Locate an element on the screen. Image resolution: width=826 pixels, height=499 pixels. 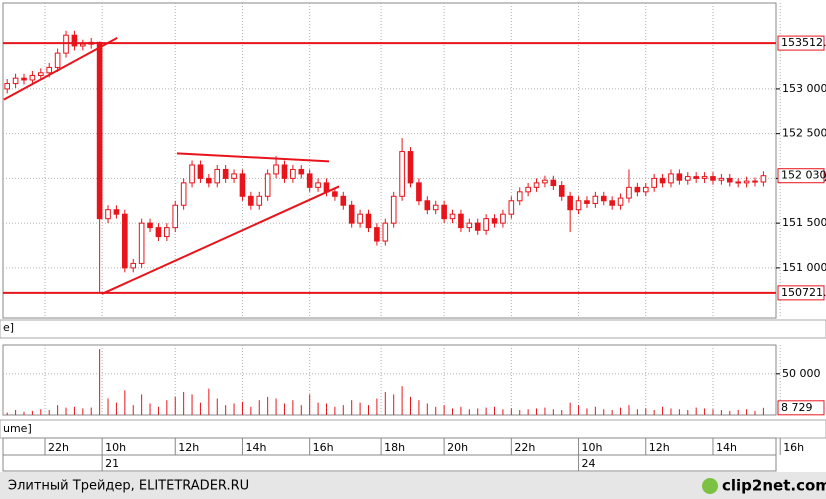
x-tick-label: 18h is located at coordinates (394, 447).